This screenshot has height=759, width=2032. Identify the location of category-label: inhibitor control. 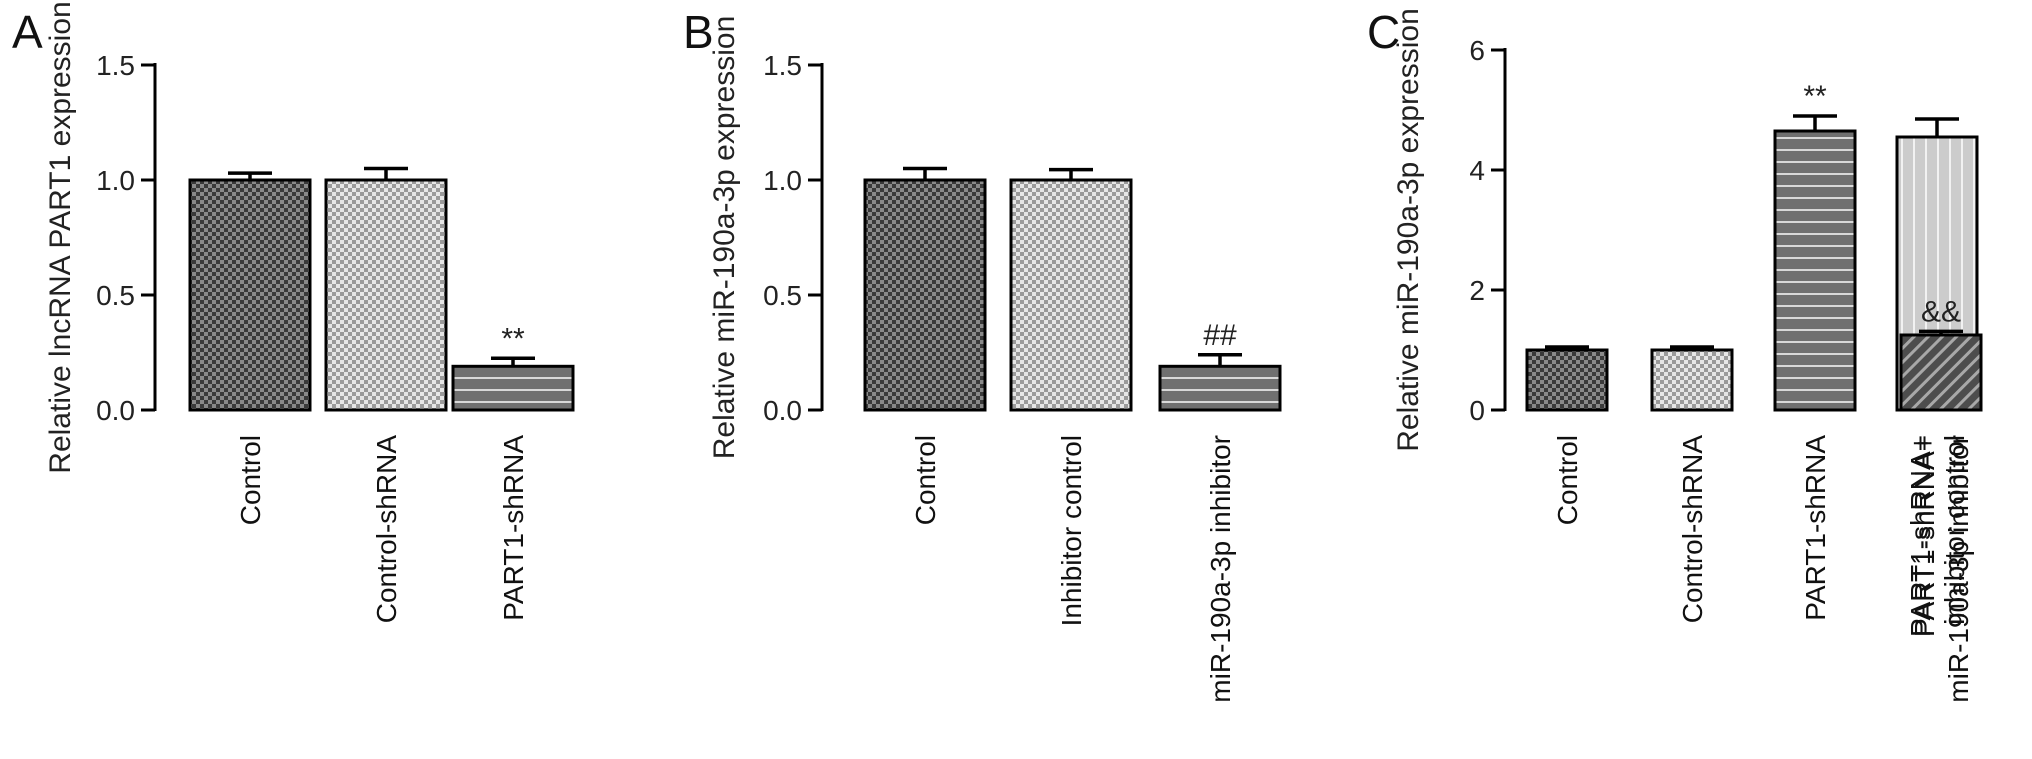
(1954, 530).